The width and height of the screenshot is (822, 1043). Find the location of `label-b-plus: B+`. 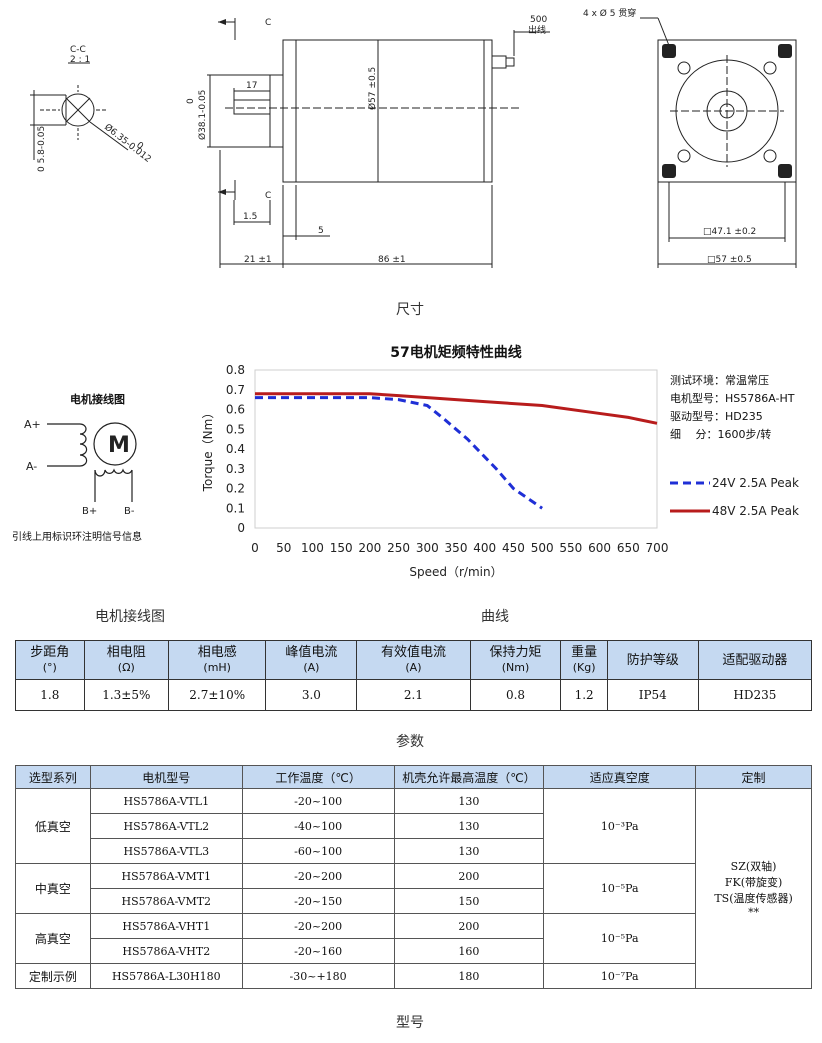

label-b-plus: B+ is located at coordinates (89, 511).